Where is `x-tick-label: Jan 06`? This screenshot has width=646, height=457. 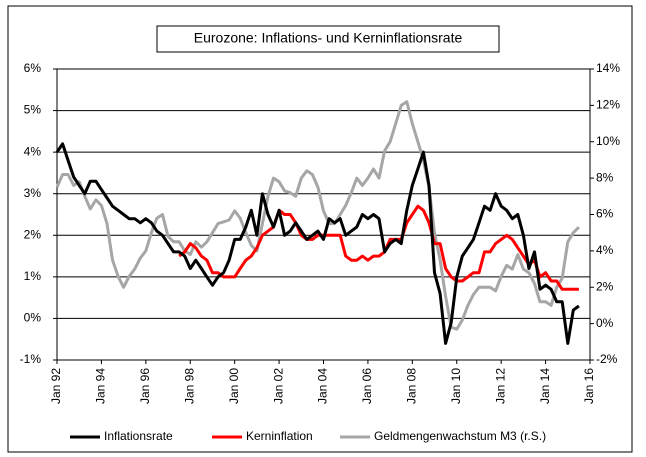
x-tick-label: Jan 06 is located at coordinates (367, 386).